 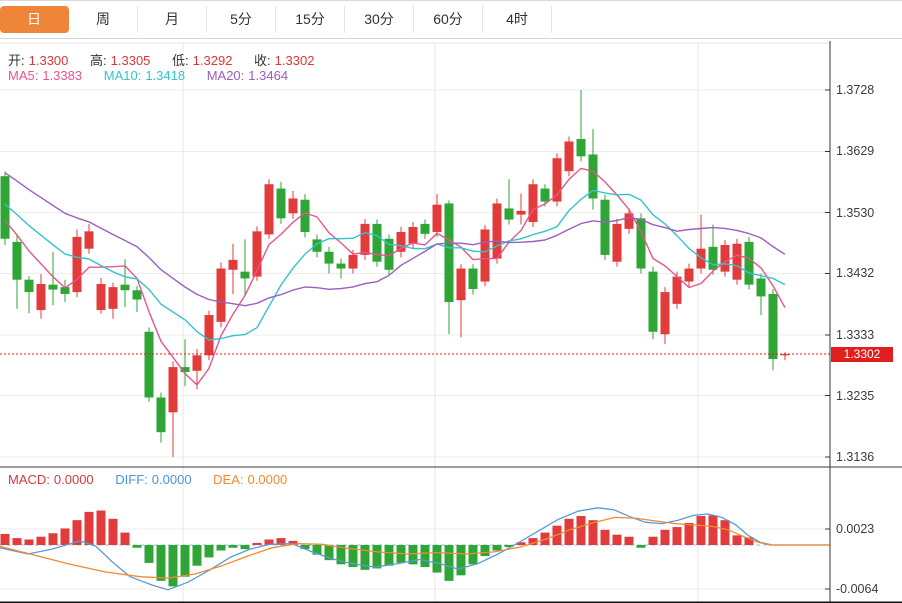 What do you see at coordinates (517, 19) in the screenshot?
I see `tab-4hour: 4时` at bounding box center [517, 19].